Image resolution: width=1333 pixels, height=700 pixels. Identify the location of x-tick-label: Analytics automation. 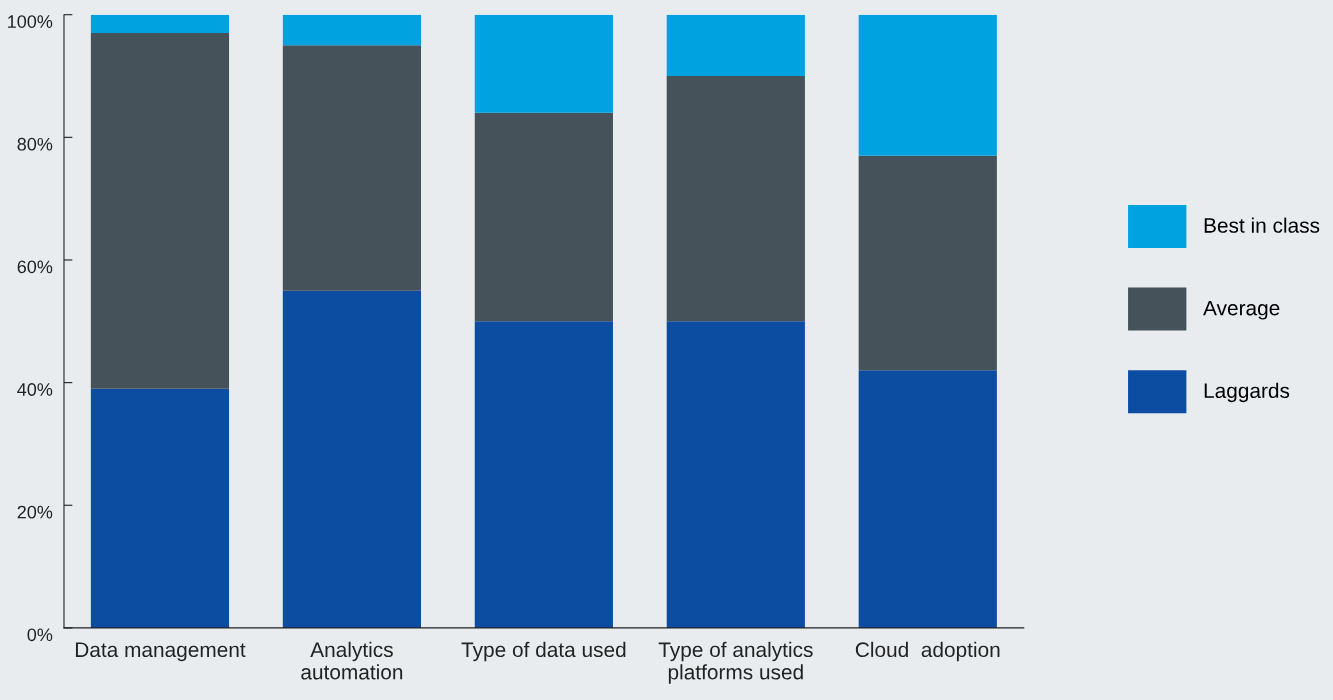
(352, 660).